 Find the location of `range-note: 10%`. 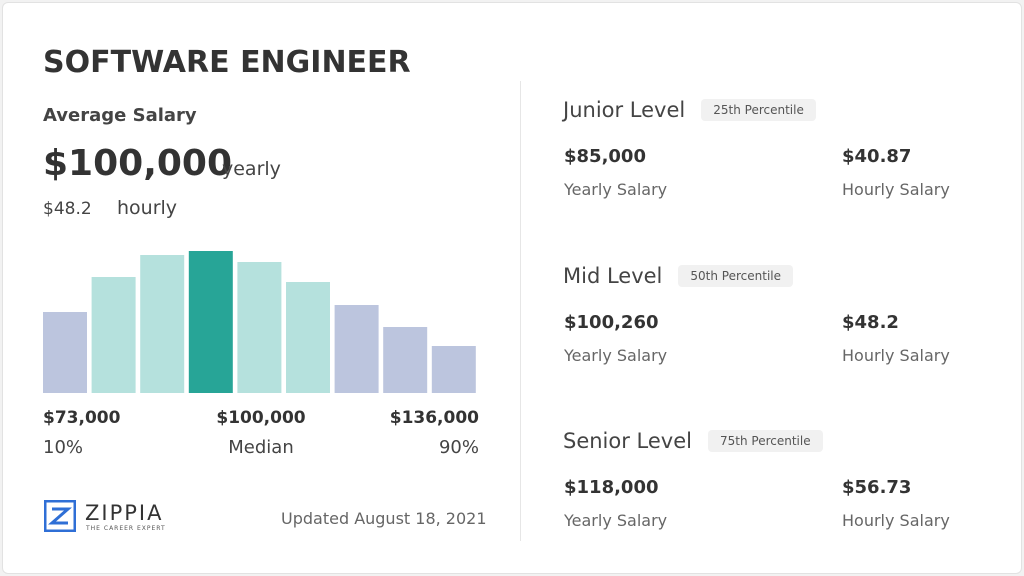

range-note: 10% is located at coordinates (63, 447).